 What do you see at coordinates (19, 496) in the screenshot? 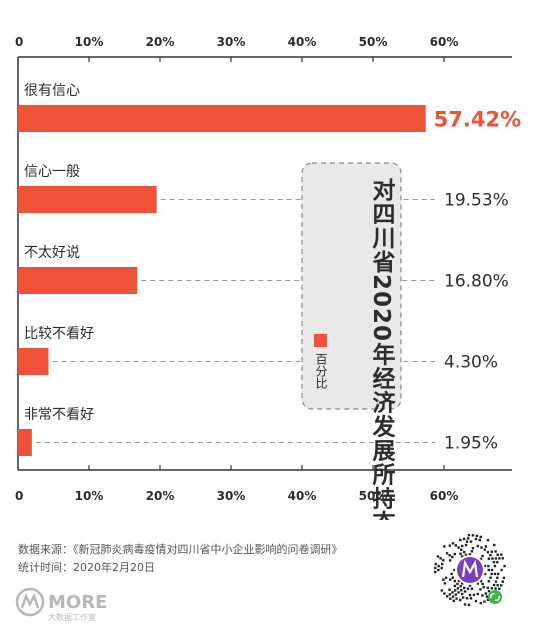
I see `x-tick-label-bottom: 0` at bounding box center [19, 496].